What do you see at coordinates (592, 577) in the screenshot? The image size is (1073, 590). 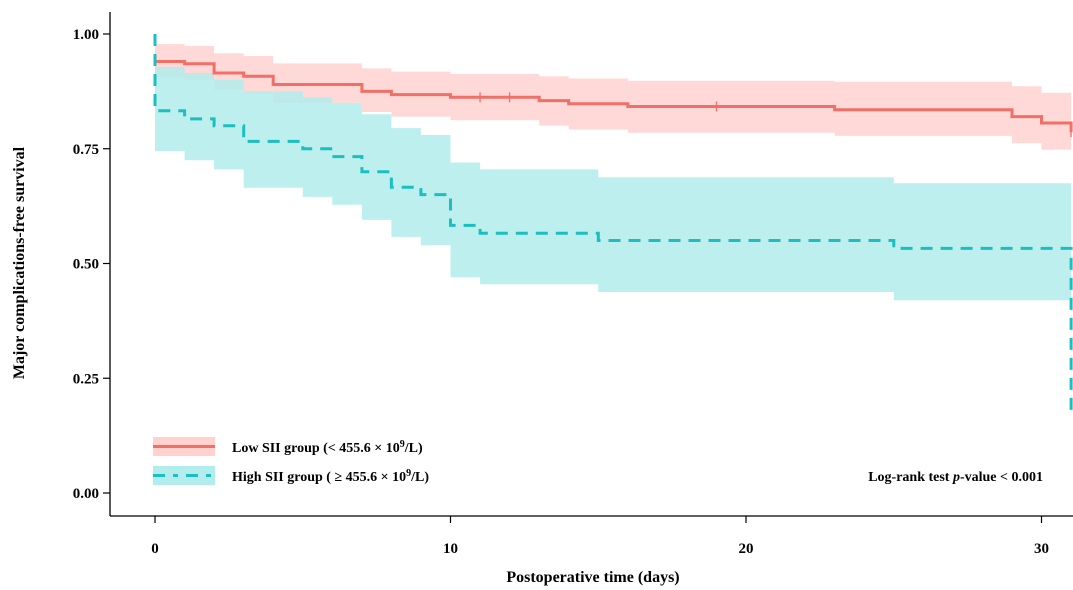 I see `x-axis-title: Postoperative time (days)` at bounding box center [592, 577].